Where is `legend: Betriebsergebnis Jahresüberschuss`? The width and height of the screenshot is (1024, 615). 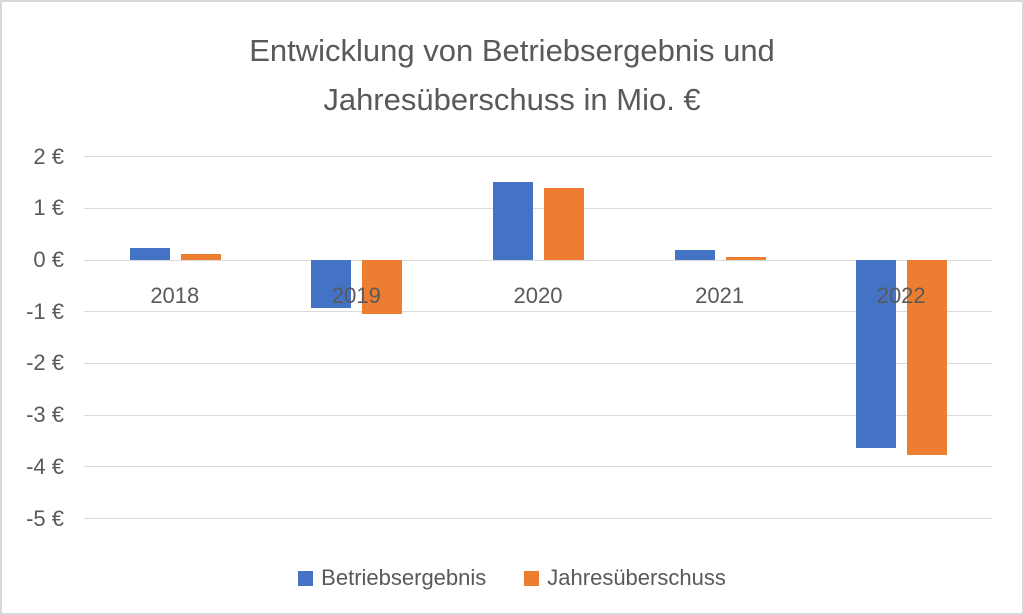 legend: Betriebsergebnis Jahresüberschuss is located at coordinates (512, 578).